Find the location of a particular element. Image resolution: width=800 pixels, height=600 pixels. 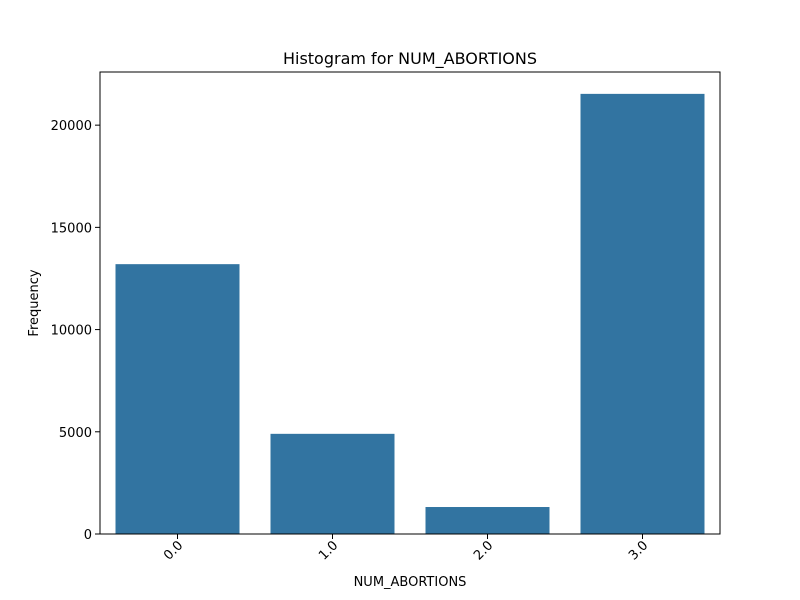

x-tick-label: 3.0 is located at coordinates (638, 550).